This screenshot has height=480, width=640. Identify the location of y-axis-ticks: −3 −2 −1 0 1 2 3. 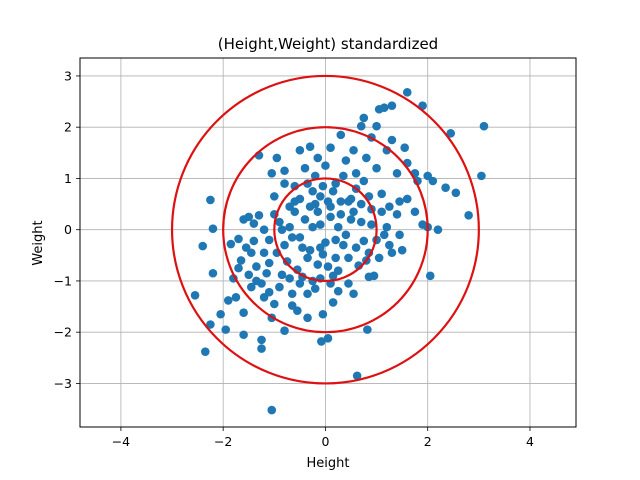
(67, 229).